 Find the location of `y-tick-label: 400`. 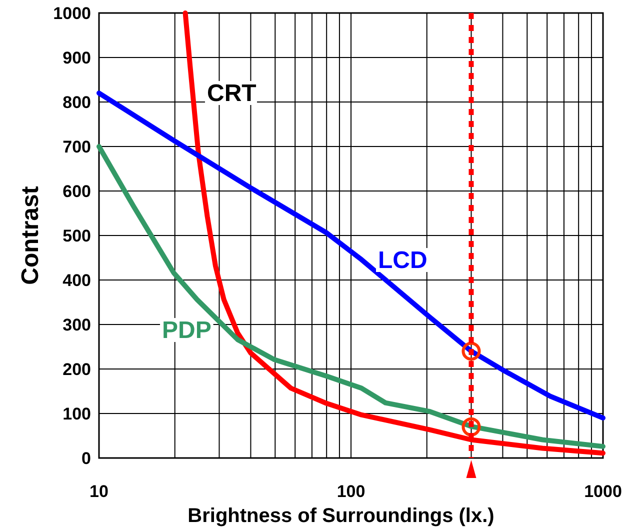

y-tick-label: 400 is located at coordinates (76, 280).